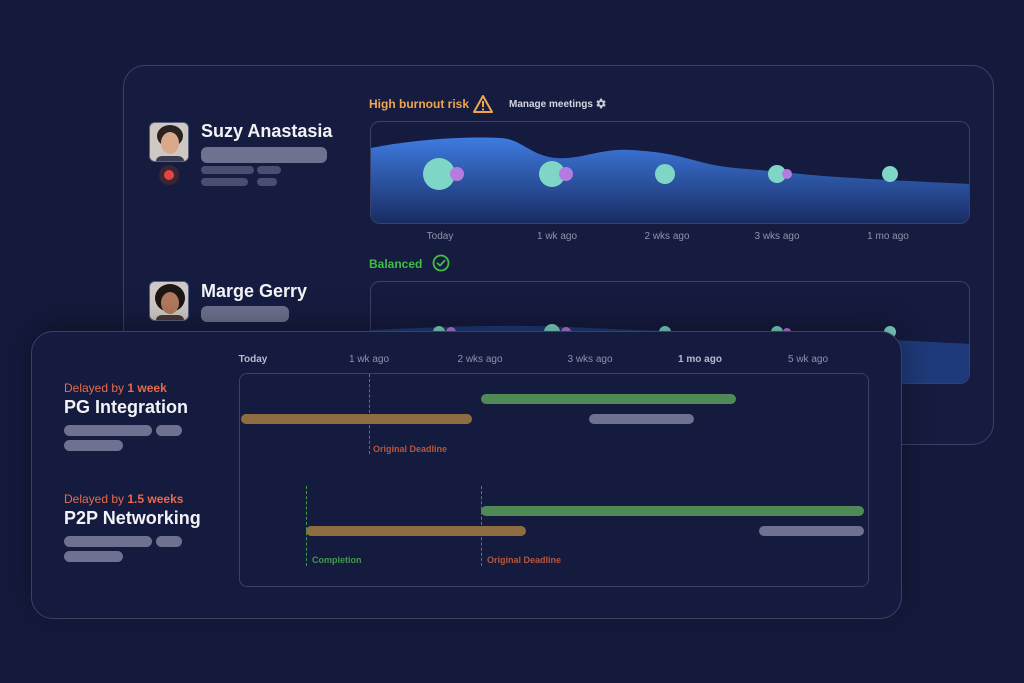 This screenshot has height=683, width=1024. Describe the element at coordinates (267, 131) in the screenshot. I see `person-name: Suzy Anastasia` at that location.